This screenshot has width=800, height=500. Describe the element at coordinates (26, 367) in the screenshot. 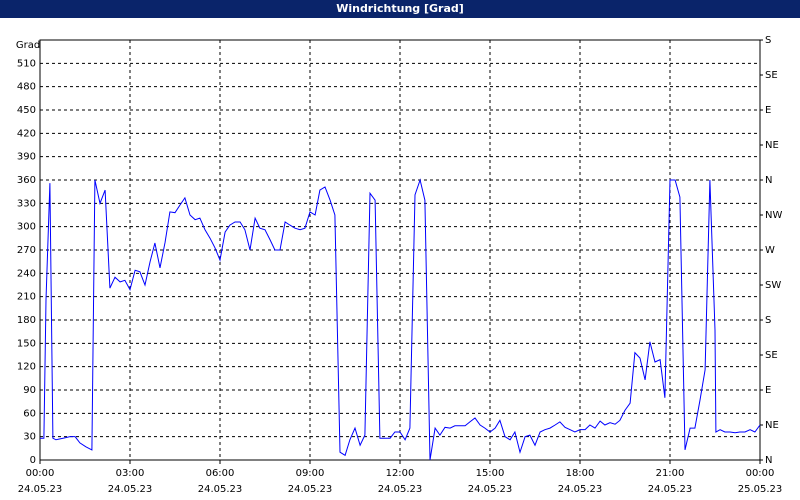

I see `y-tick-label: 120` at that location.